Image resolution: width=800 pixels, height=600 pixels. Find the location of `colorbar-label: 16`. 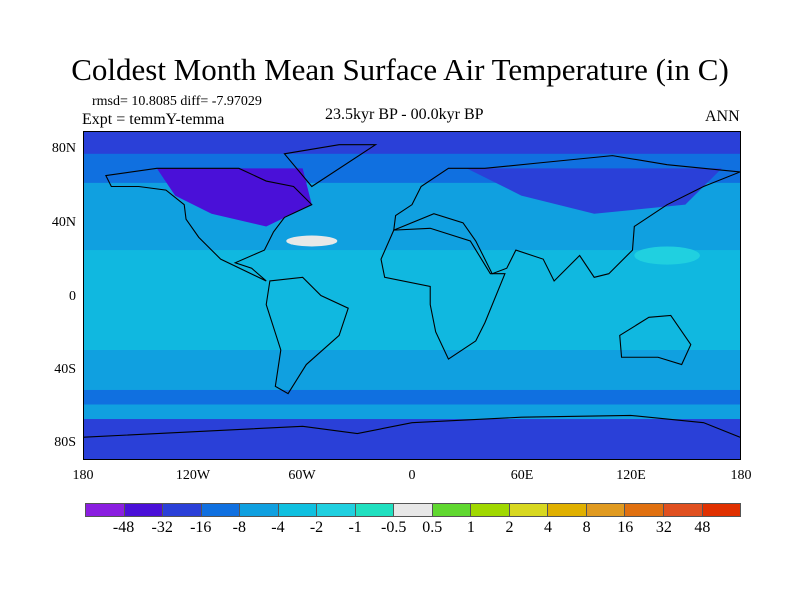

colorbar-label: 16 is located at coordinates (625, 527).